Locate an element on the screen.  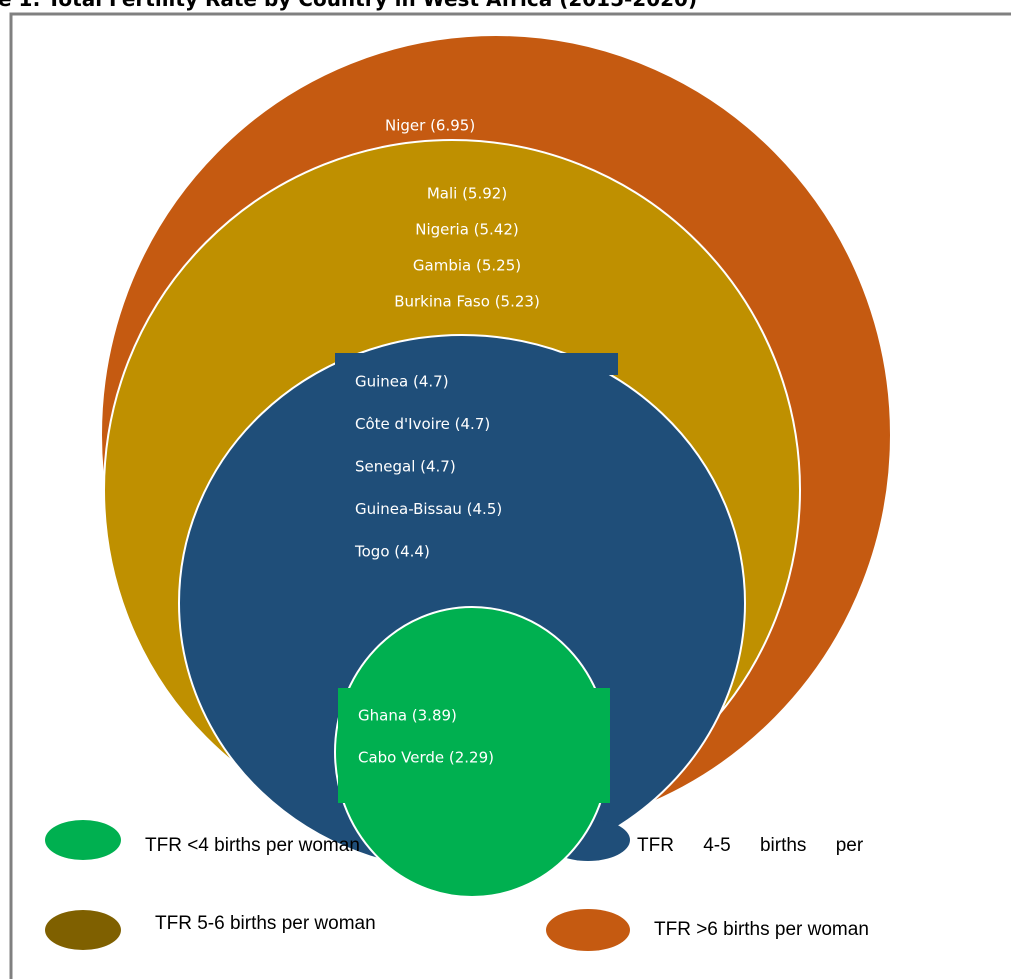
country-label: Mali (5.92) is located at coordinates (467, 194).